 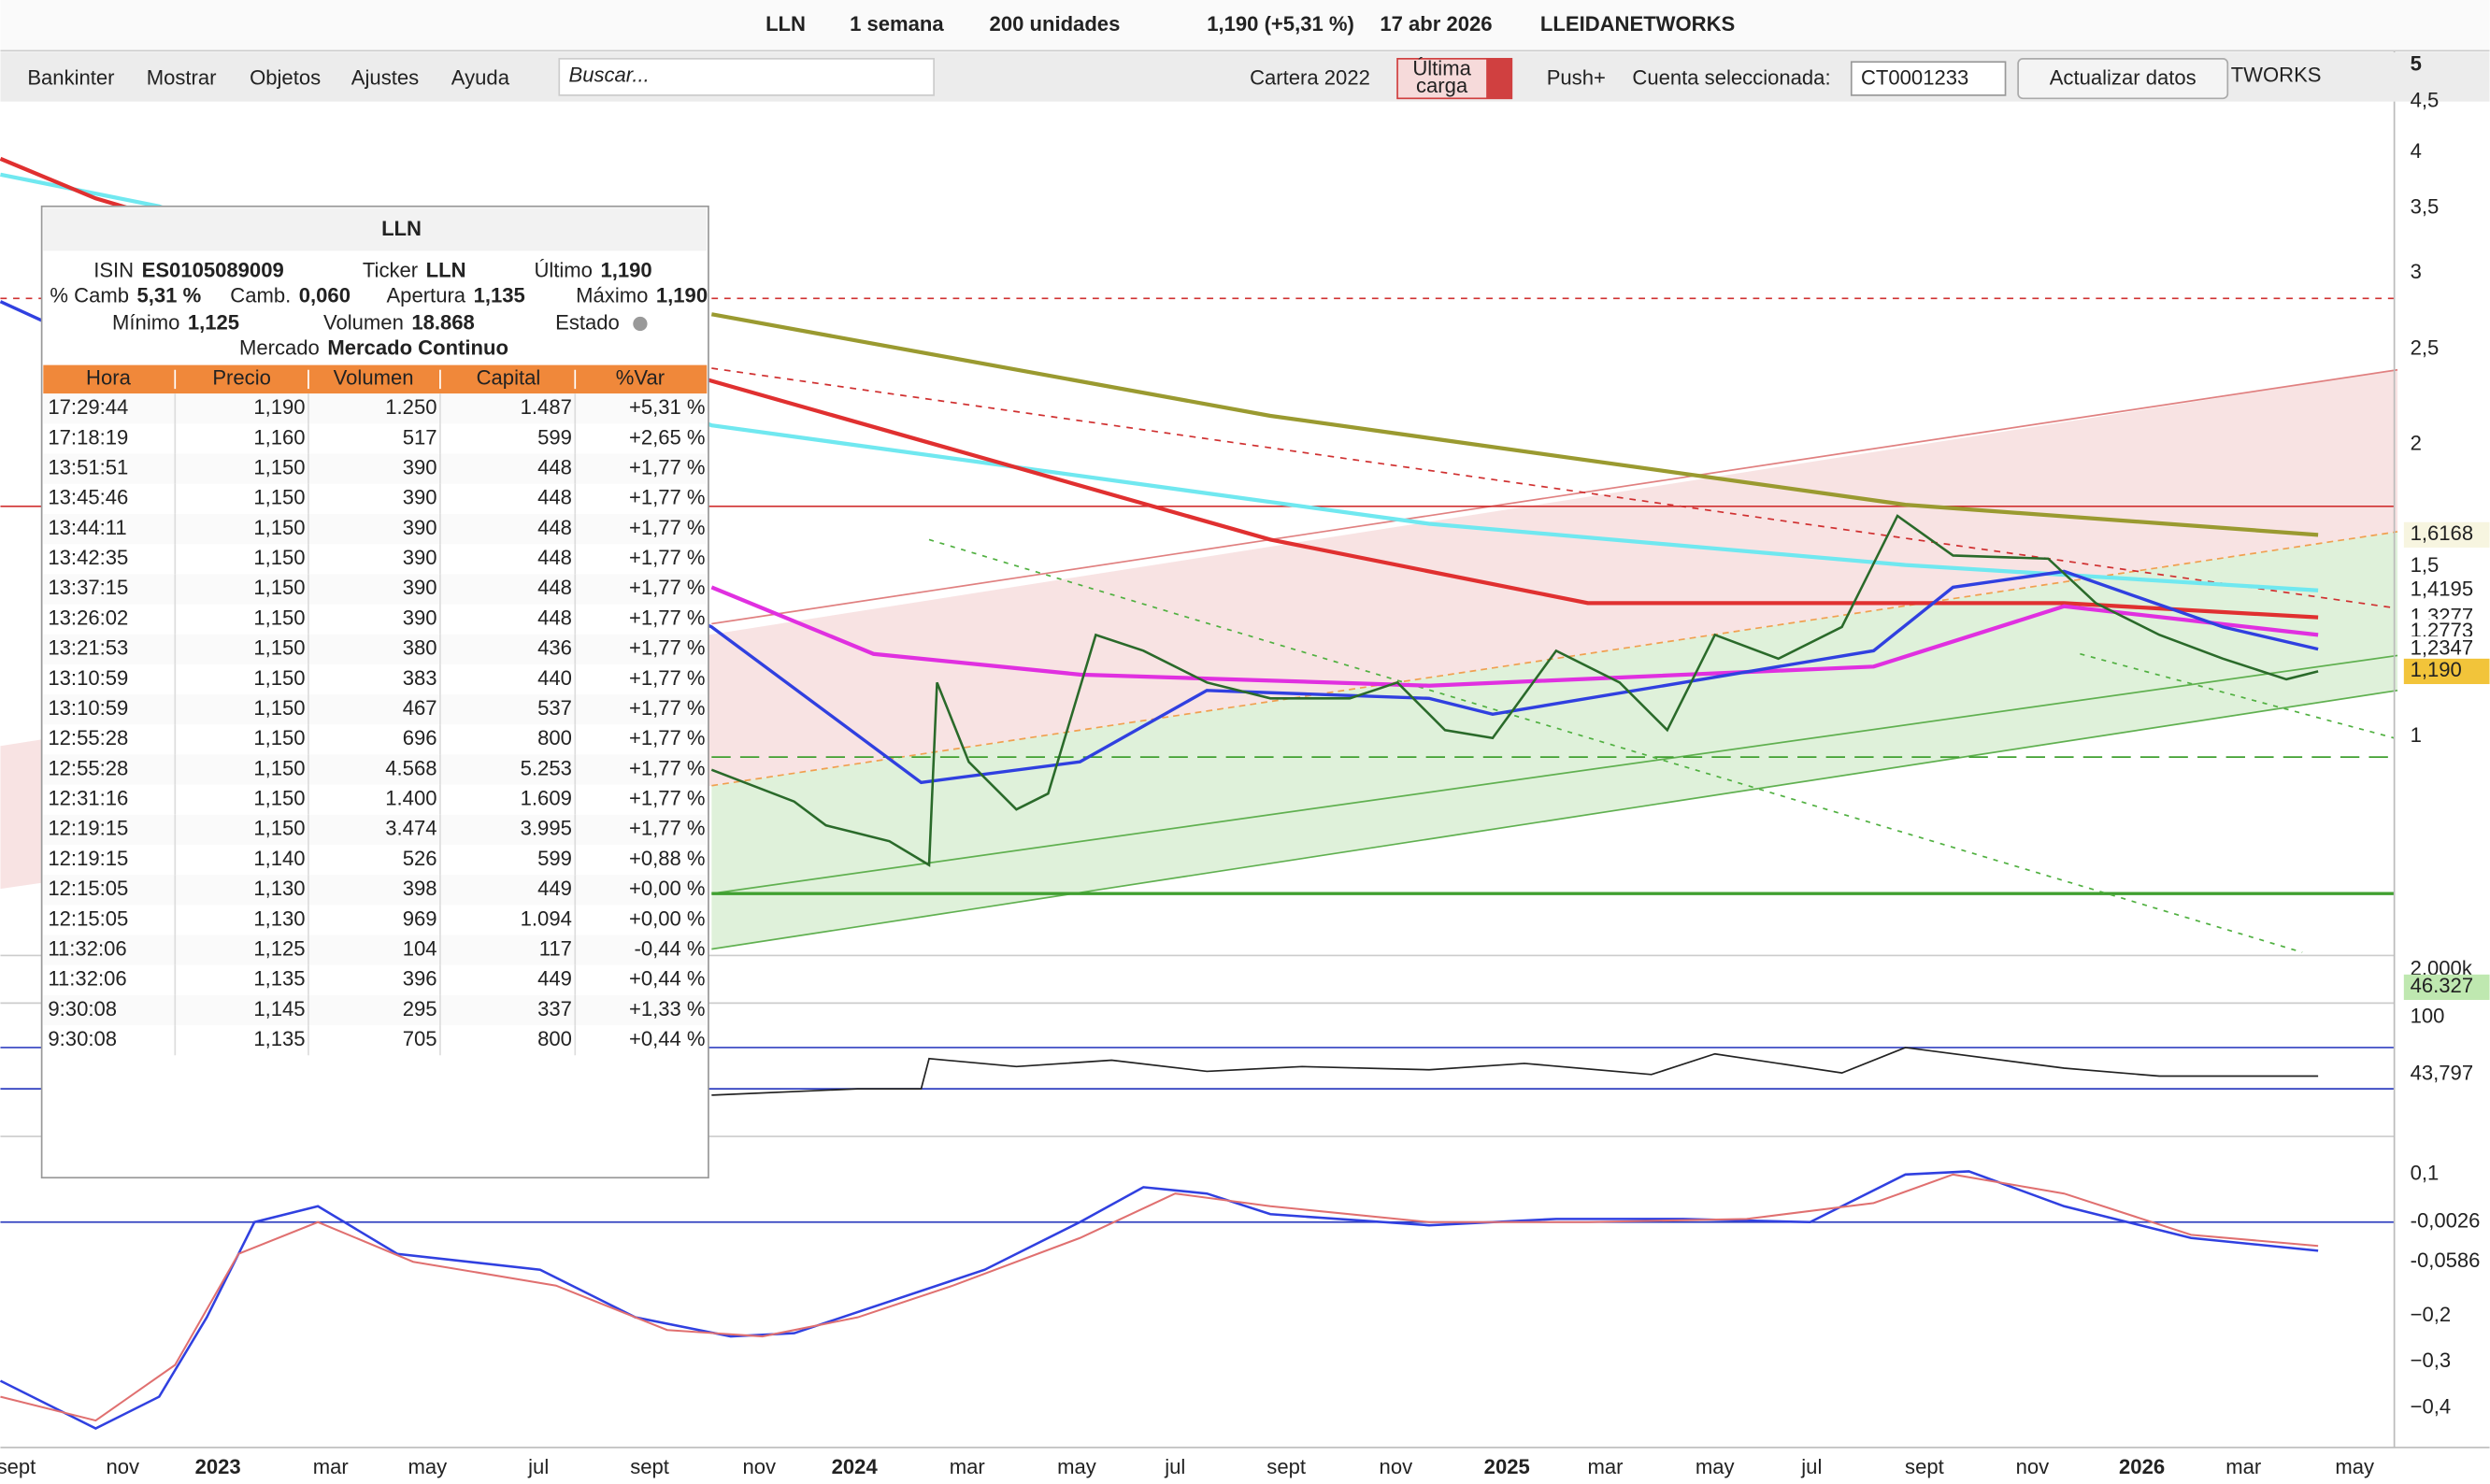 What do you see at coordinates (667, 437) in the screenshot?
I see `cell: +2,65 %` at bounding box center [667, 437].